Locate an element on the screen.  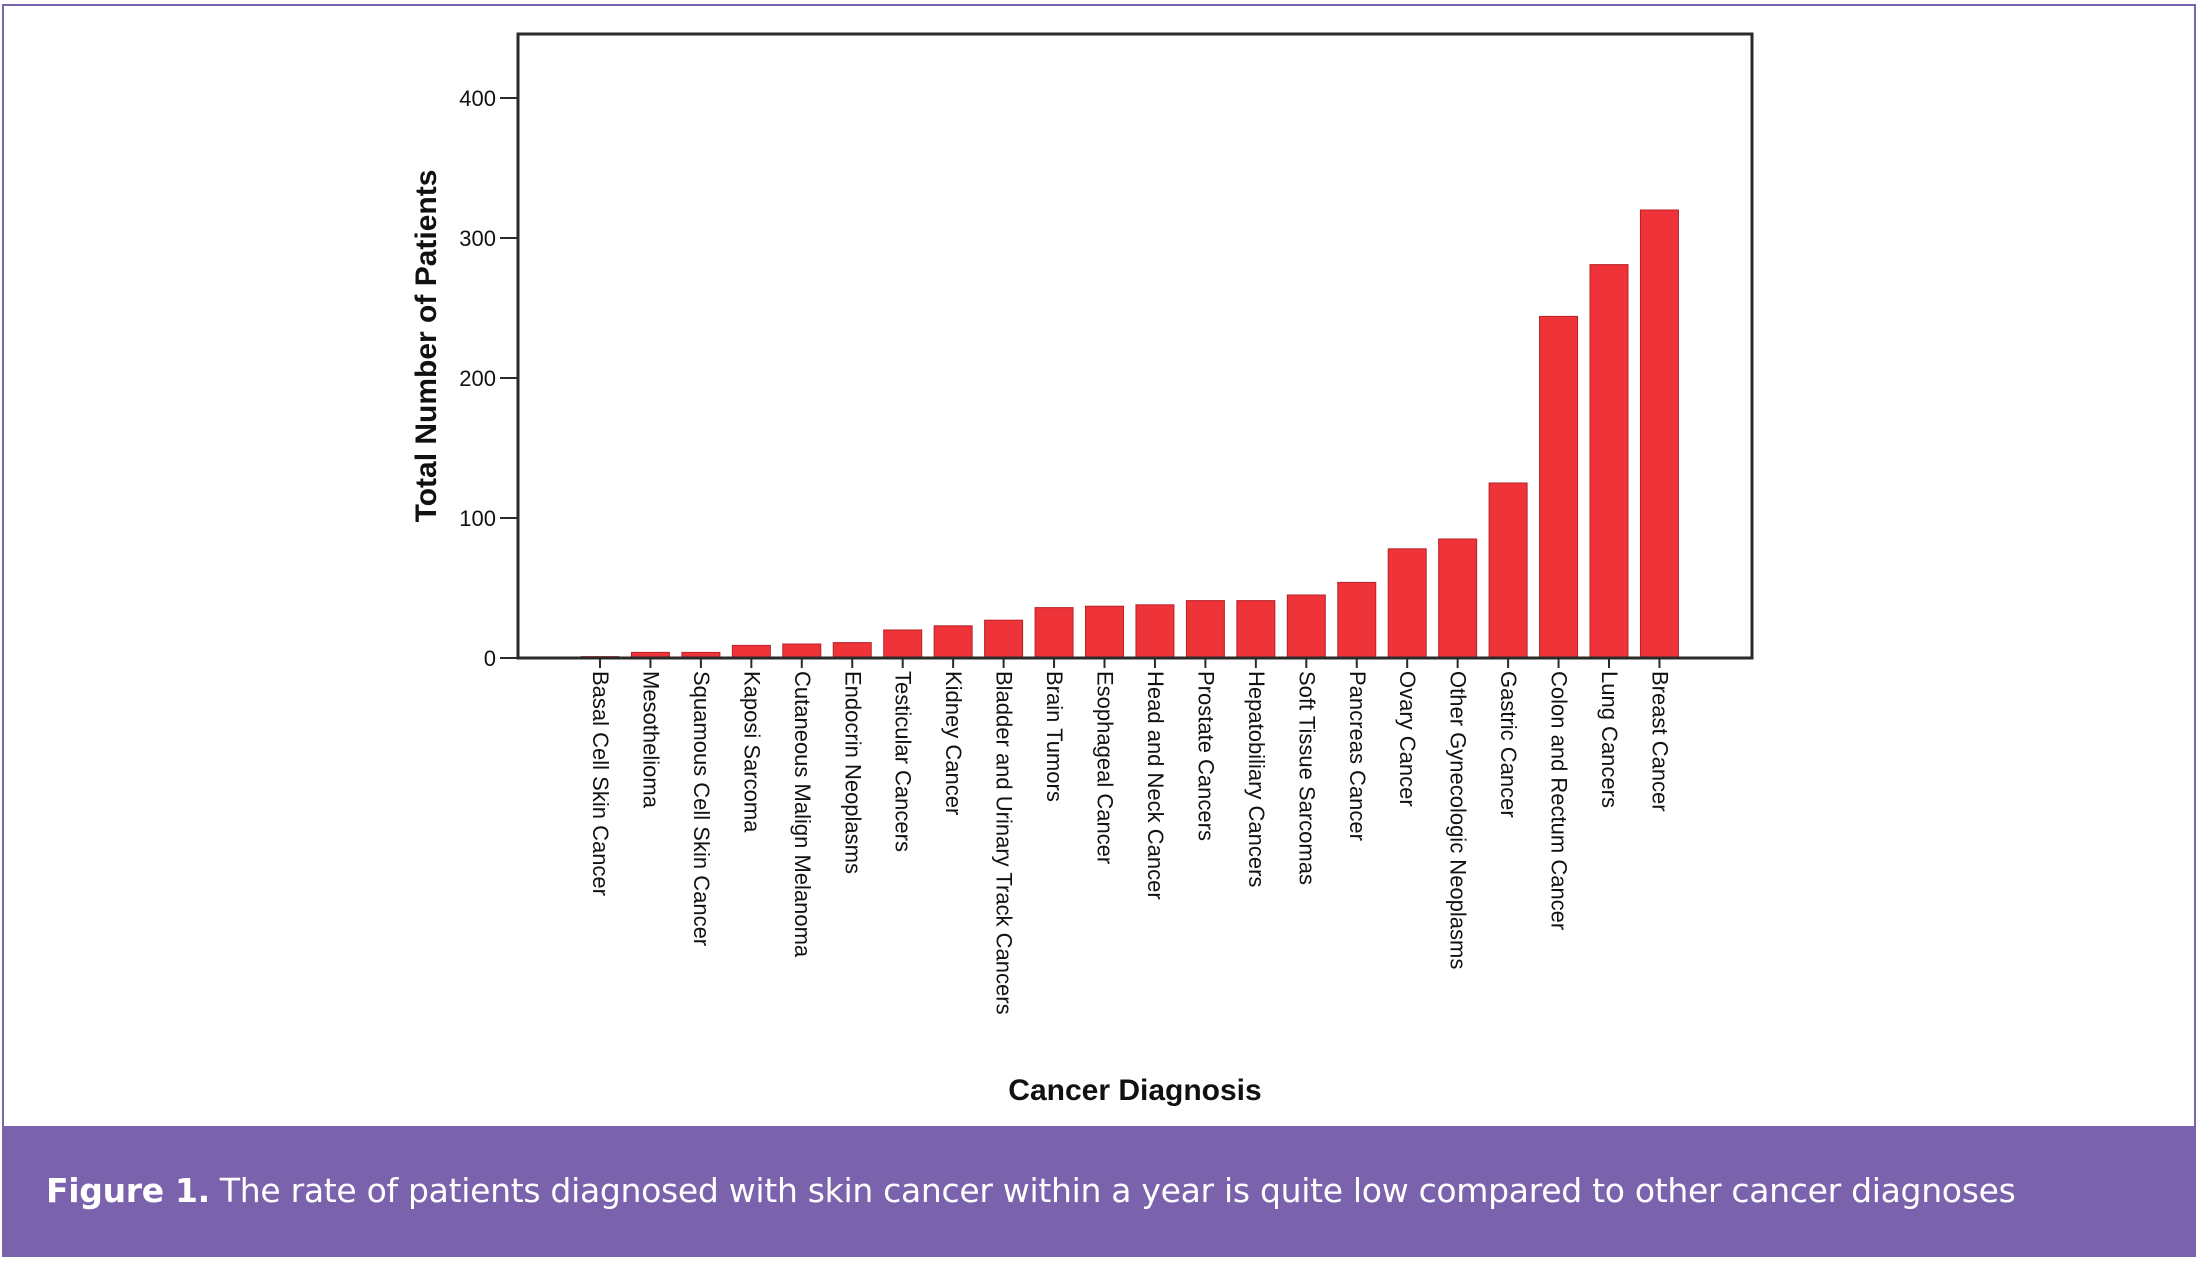
x-category-label: Soft Tissue Sarcomas is located at coordinates (1306, 778).